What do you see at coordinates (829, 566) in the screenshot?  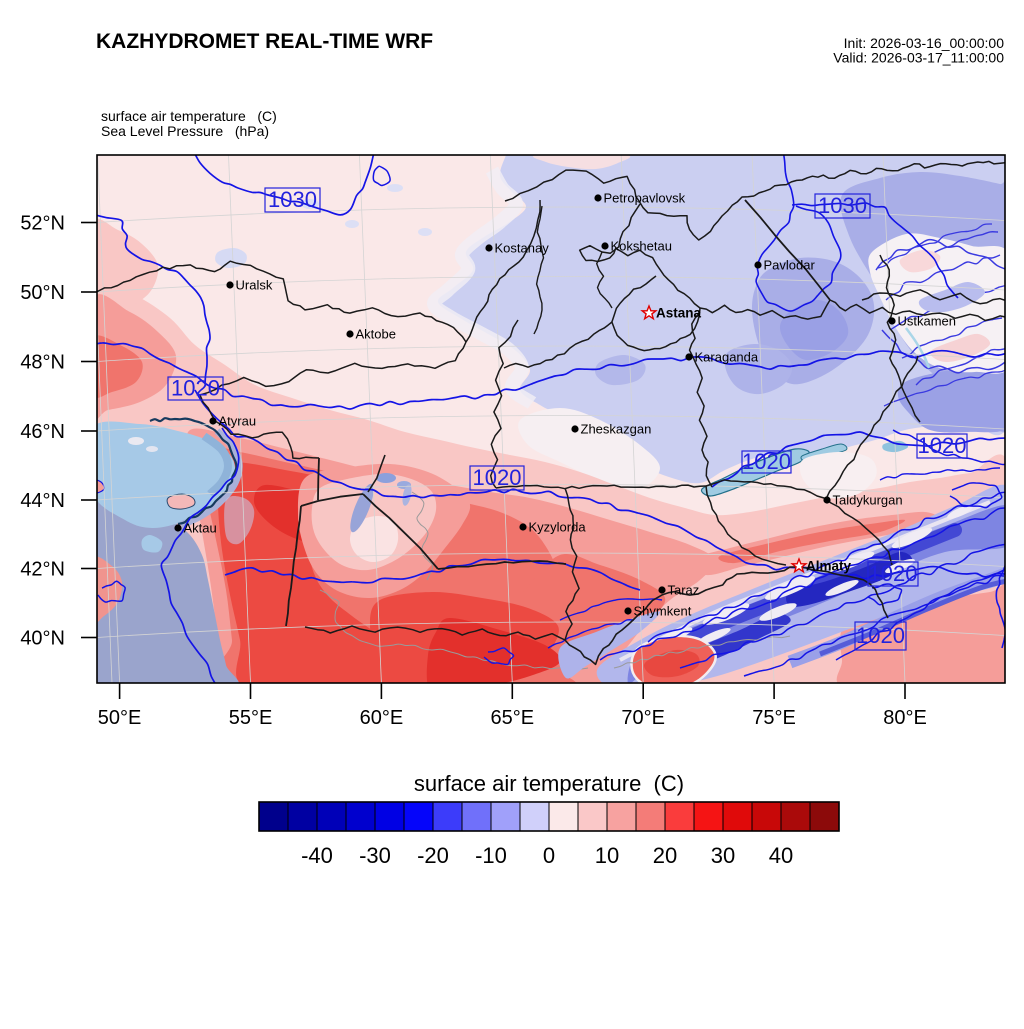 I see `svg-text: Almaty` at bounding box center [829, 566].